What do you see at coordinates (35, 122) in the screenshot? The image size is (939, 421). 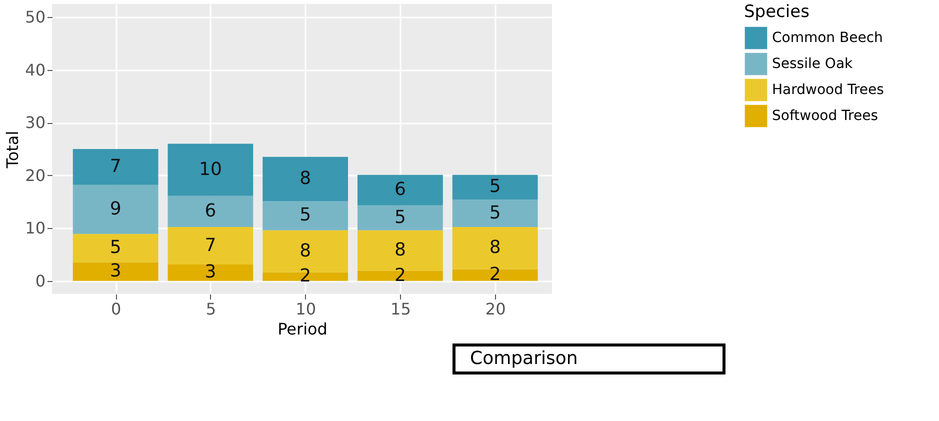 I see `y-tick-label: 30` at bounding box center [35, 122].